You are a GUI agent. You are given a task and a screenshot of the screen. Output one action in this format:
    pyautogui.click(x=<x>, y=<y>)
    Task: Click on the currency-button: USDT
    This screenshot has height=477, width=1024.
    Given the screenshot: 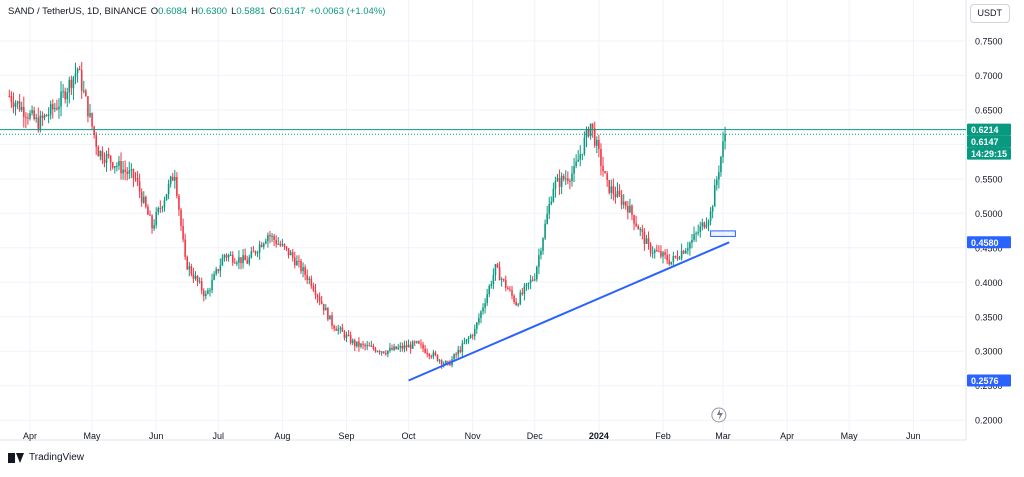 What is the action you would take?
    pyautogui.click(x=989, y=13)
    